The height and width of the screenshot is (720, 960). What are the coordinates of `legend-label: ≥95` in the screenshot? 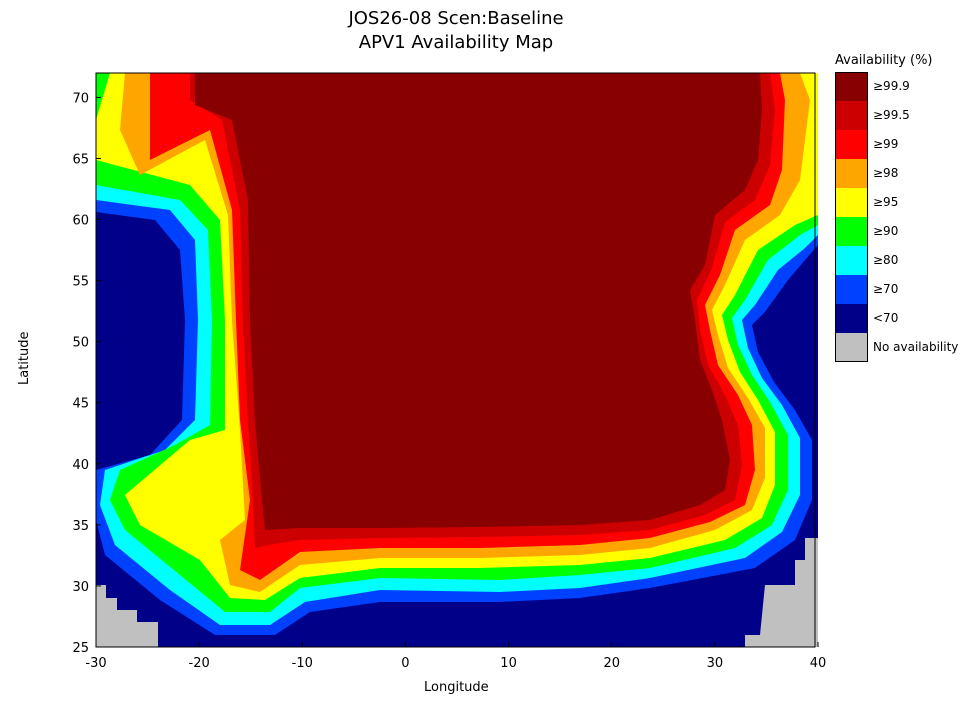 It's located at (886, 202).